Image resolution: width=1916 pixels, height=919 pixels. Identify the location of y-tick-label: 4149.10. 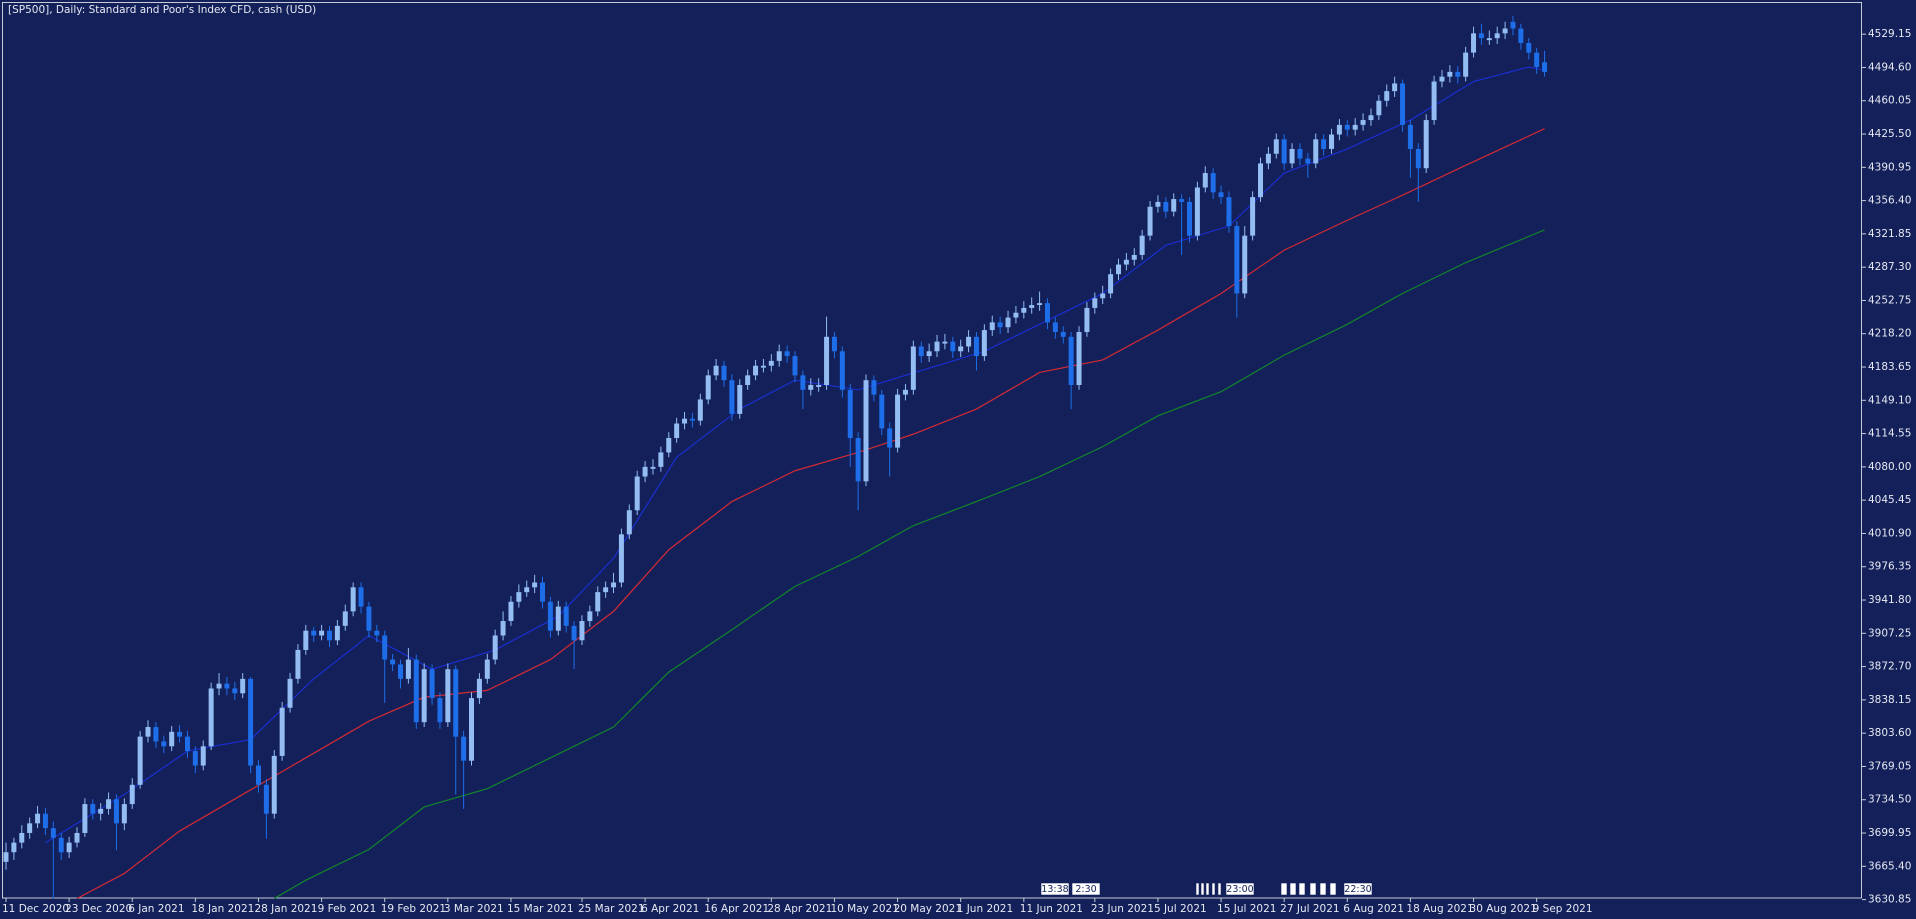
(1889, 400).